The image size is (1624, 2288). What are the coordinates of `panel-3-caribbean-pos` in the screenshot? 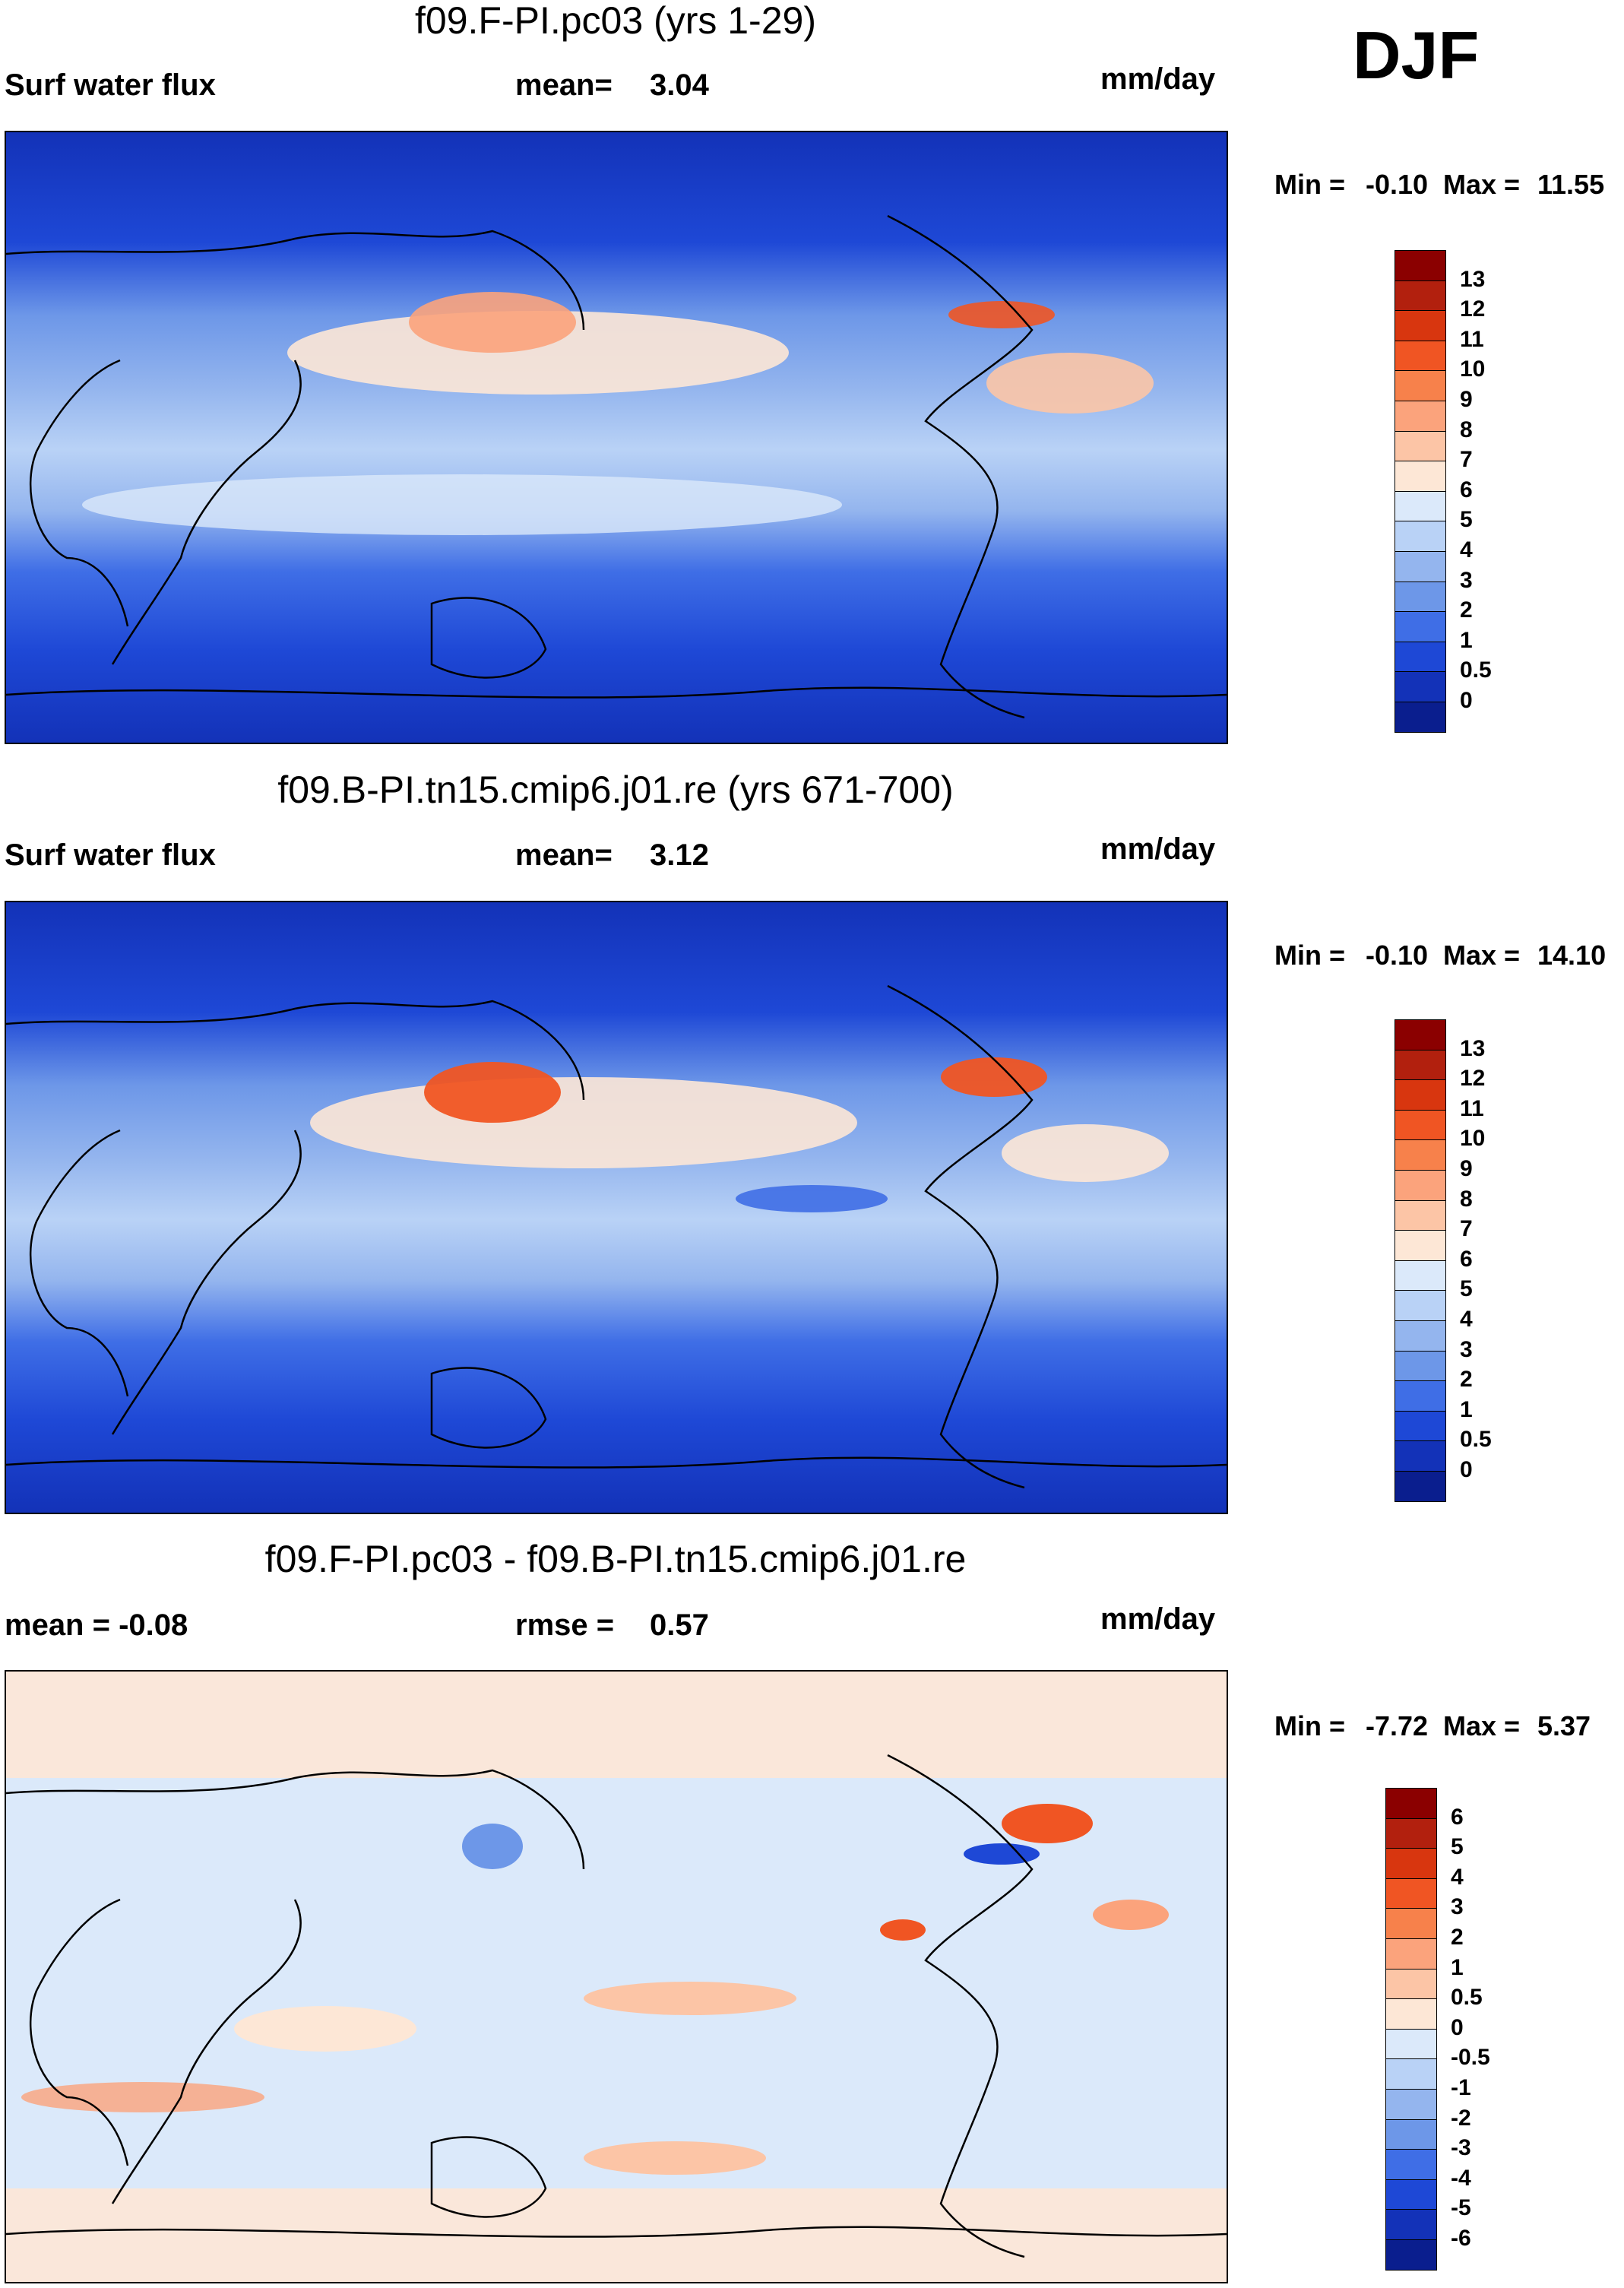 It's located at (903, 1930).